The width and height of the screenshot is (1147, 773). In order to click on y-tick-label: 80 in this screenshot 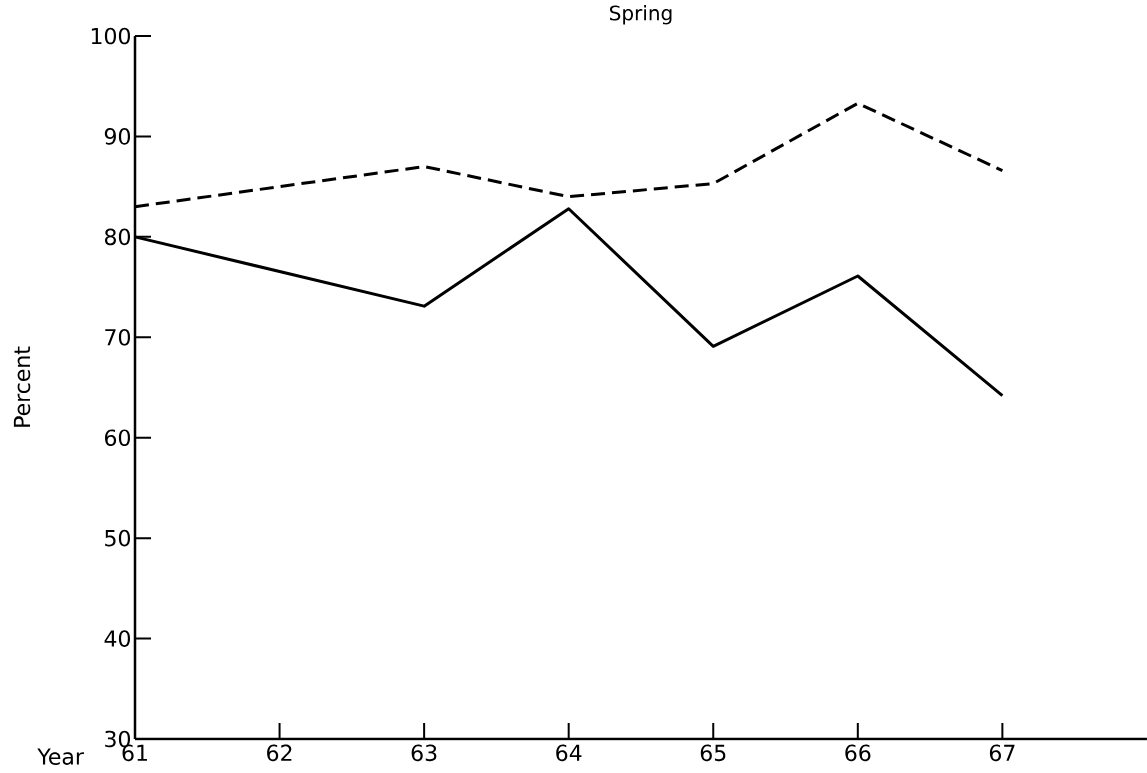, I will do `click(117, 237)`.